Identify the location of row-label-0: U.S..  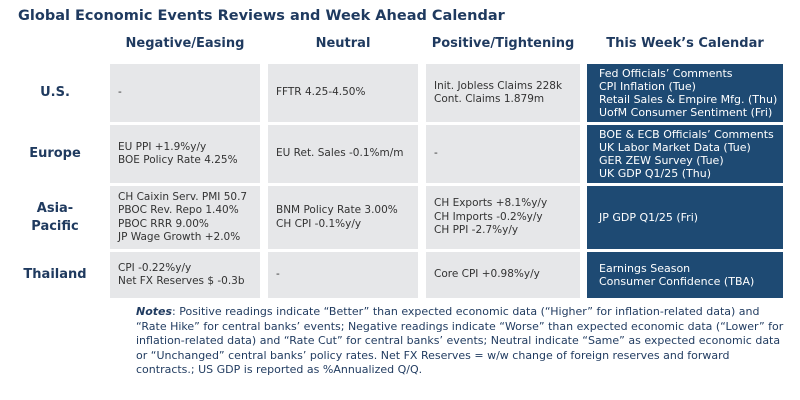
(55, 93).